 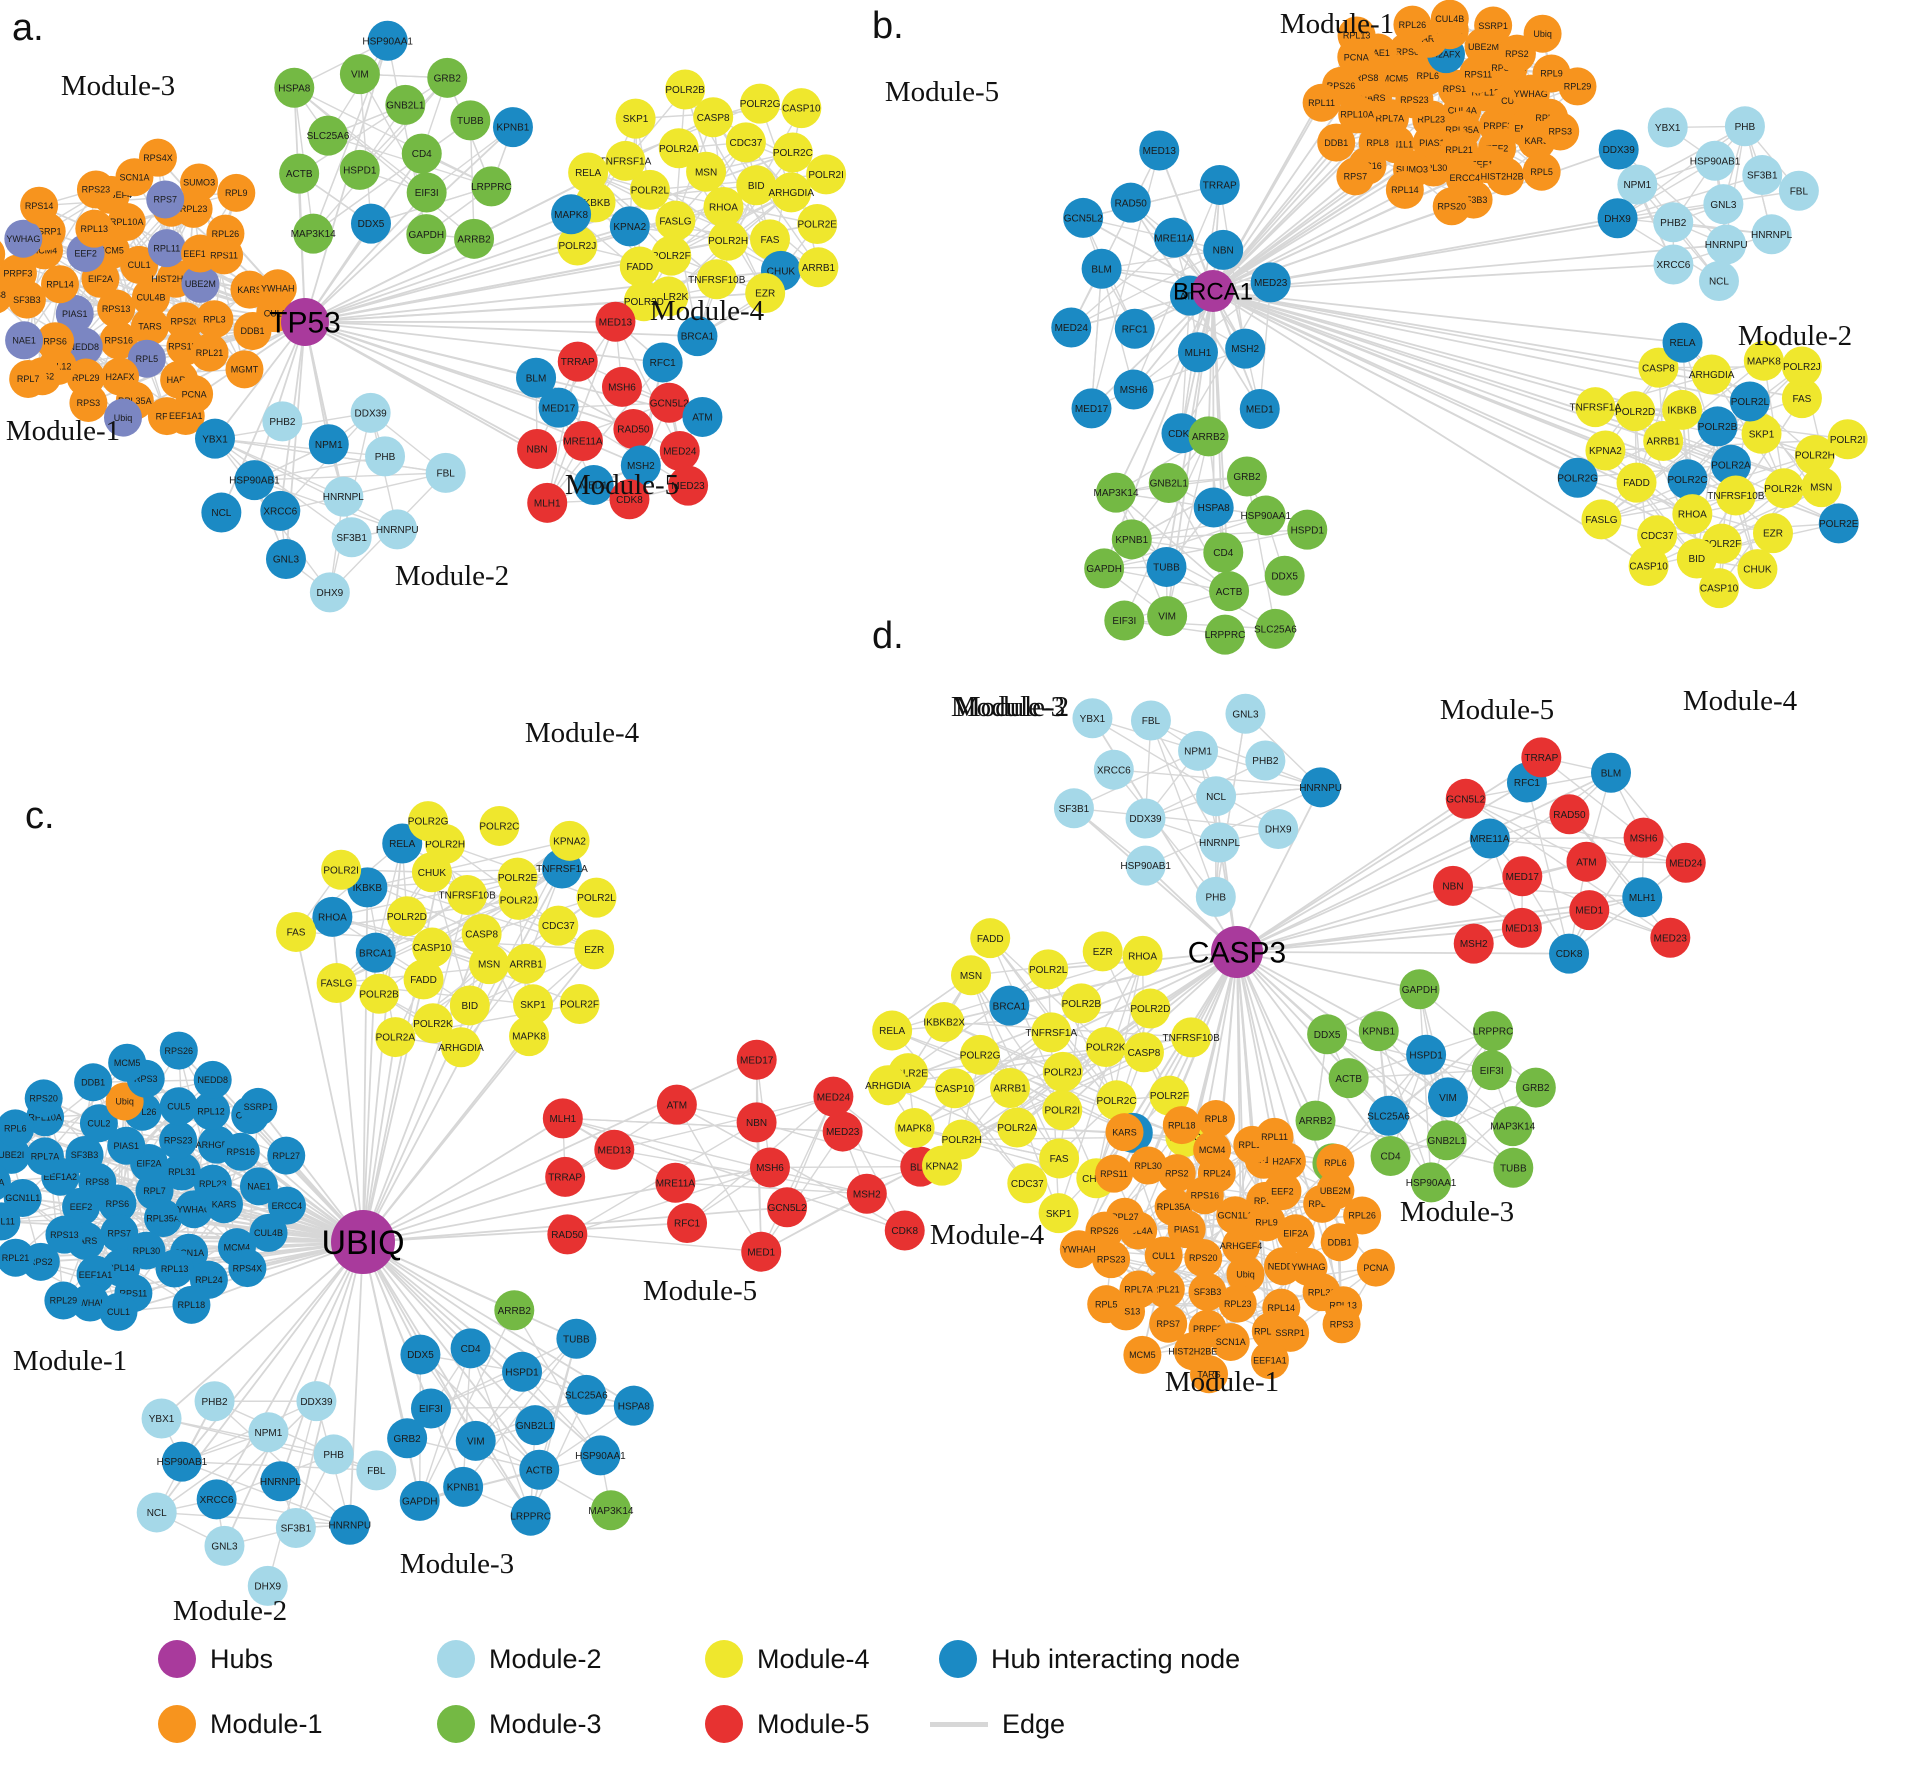 I want to click on node-EEF2, so click(x=1282, y=1191).